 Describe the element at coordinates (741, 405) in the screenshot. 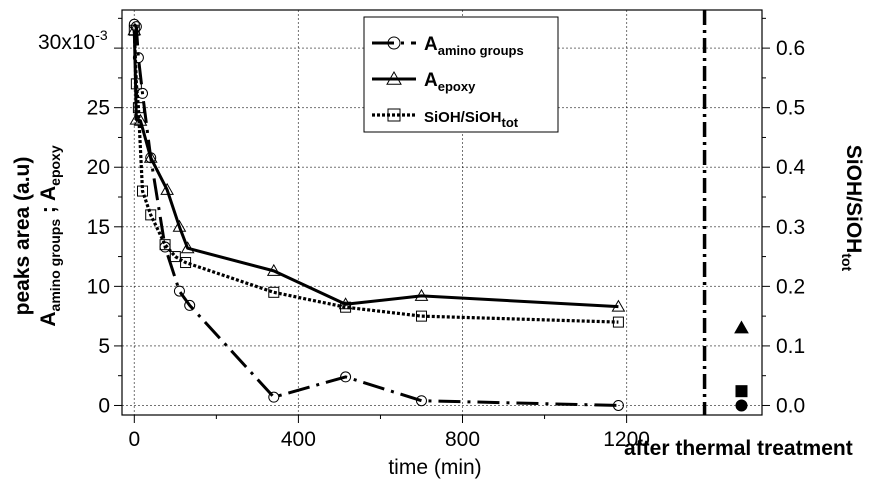

I see `after-treatment-point-amino-groups` at that location.